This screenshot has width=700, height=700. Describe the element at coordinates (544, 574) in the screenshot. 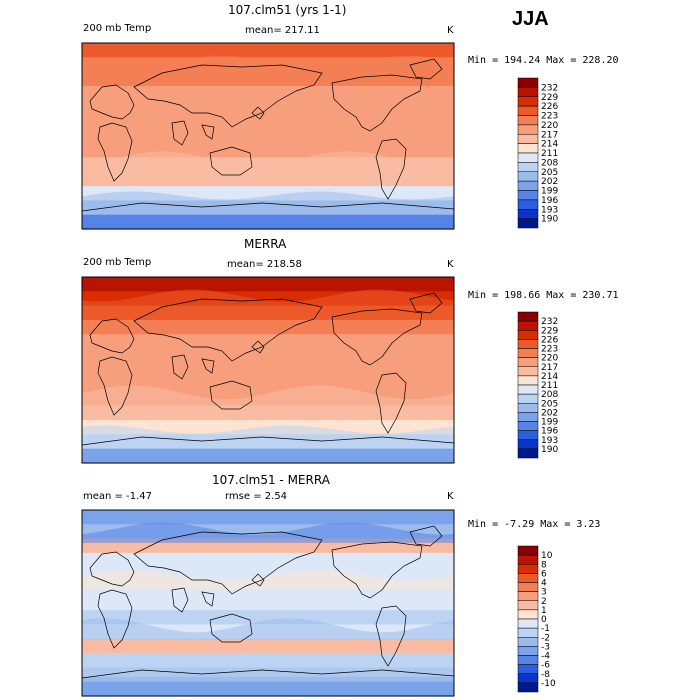

I see `colorbar-tick-label: 6` at that location.